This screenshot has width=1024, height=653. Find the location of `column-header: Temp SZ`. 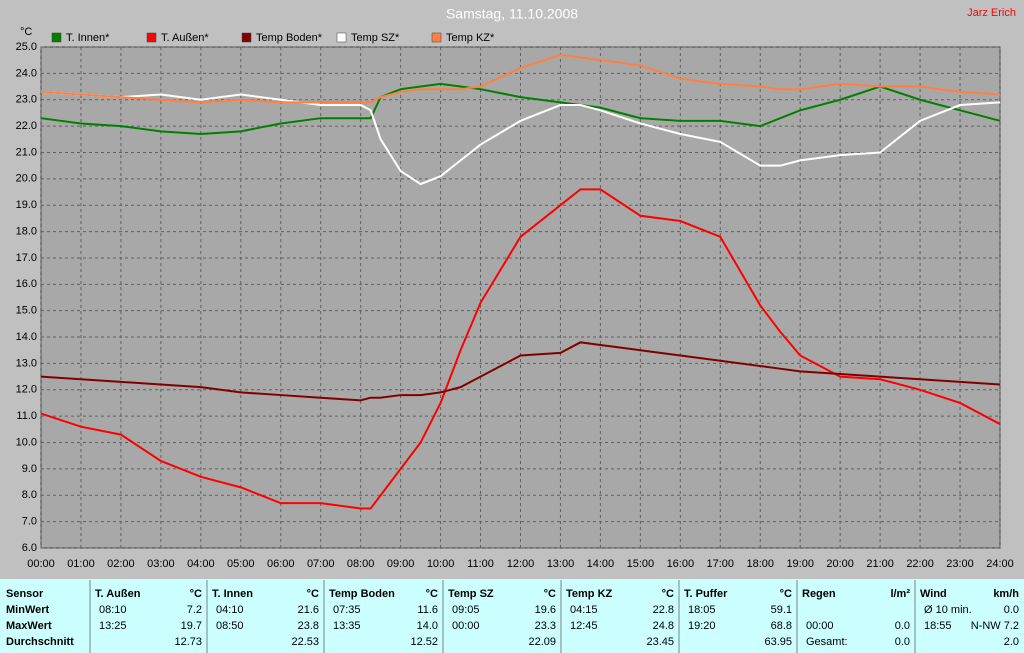

column-header: Temp SZ is located at coordinates (471, 594).